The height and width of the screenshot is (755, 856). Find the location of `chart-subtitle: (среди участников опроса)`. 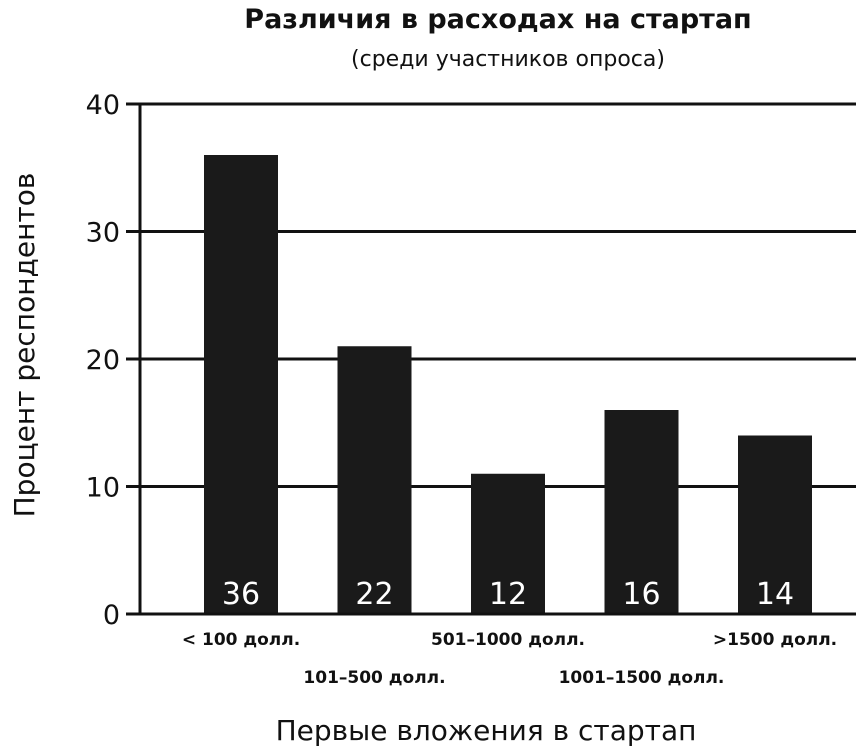

chart-subtitle: (среди участников опроса) is located at coordinates (508, 59).